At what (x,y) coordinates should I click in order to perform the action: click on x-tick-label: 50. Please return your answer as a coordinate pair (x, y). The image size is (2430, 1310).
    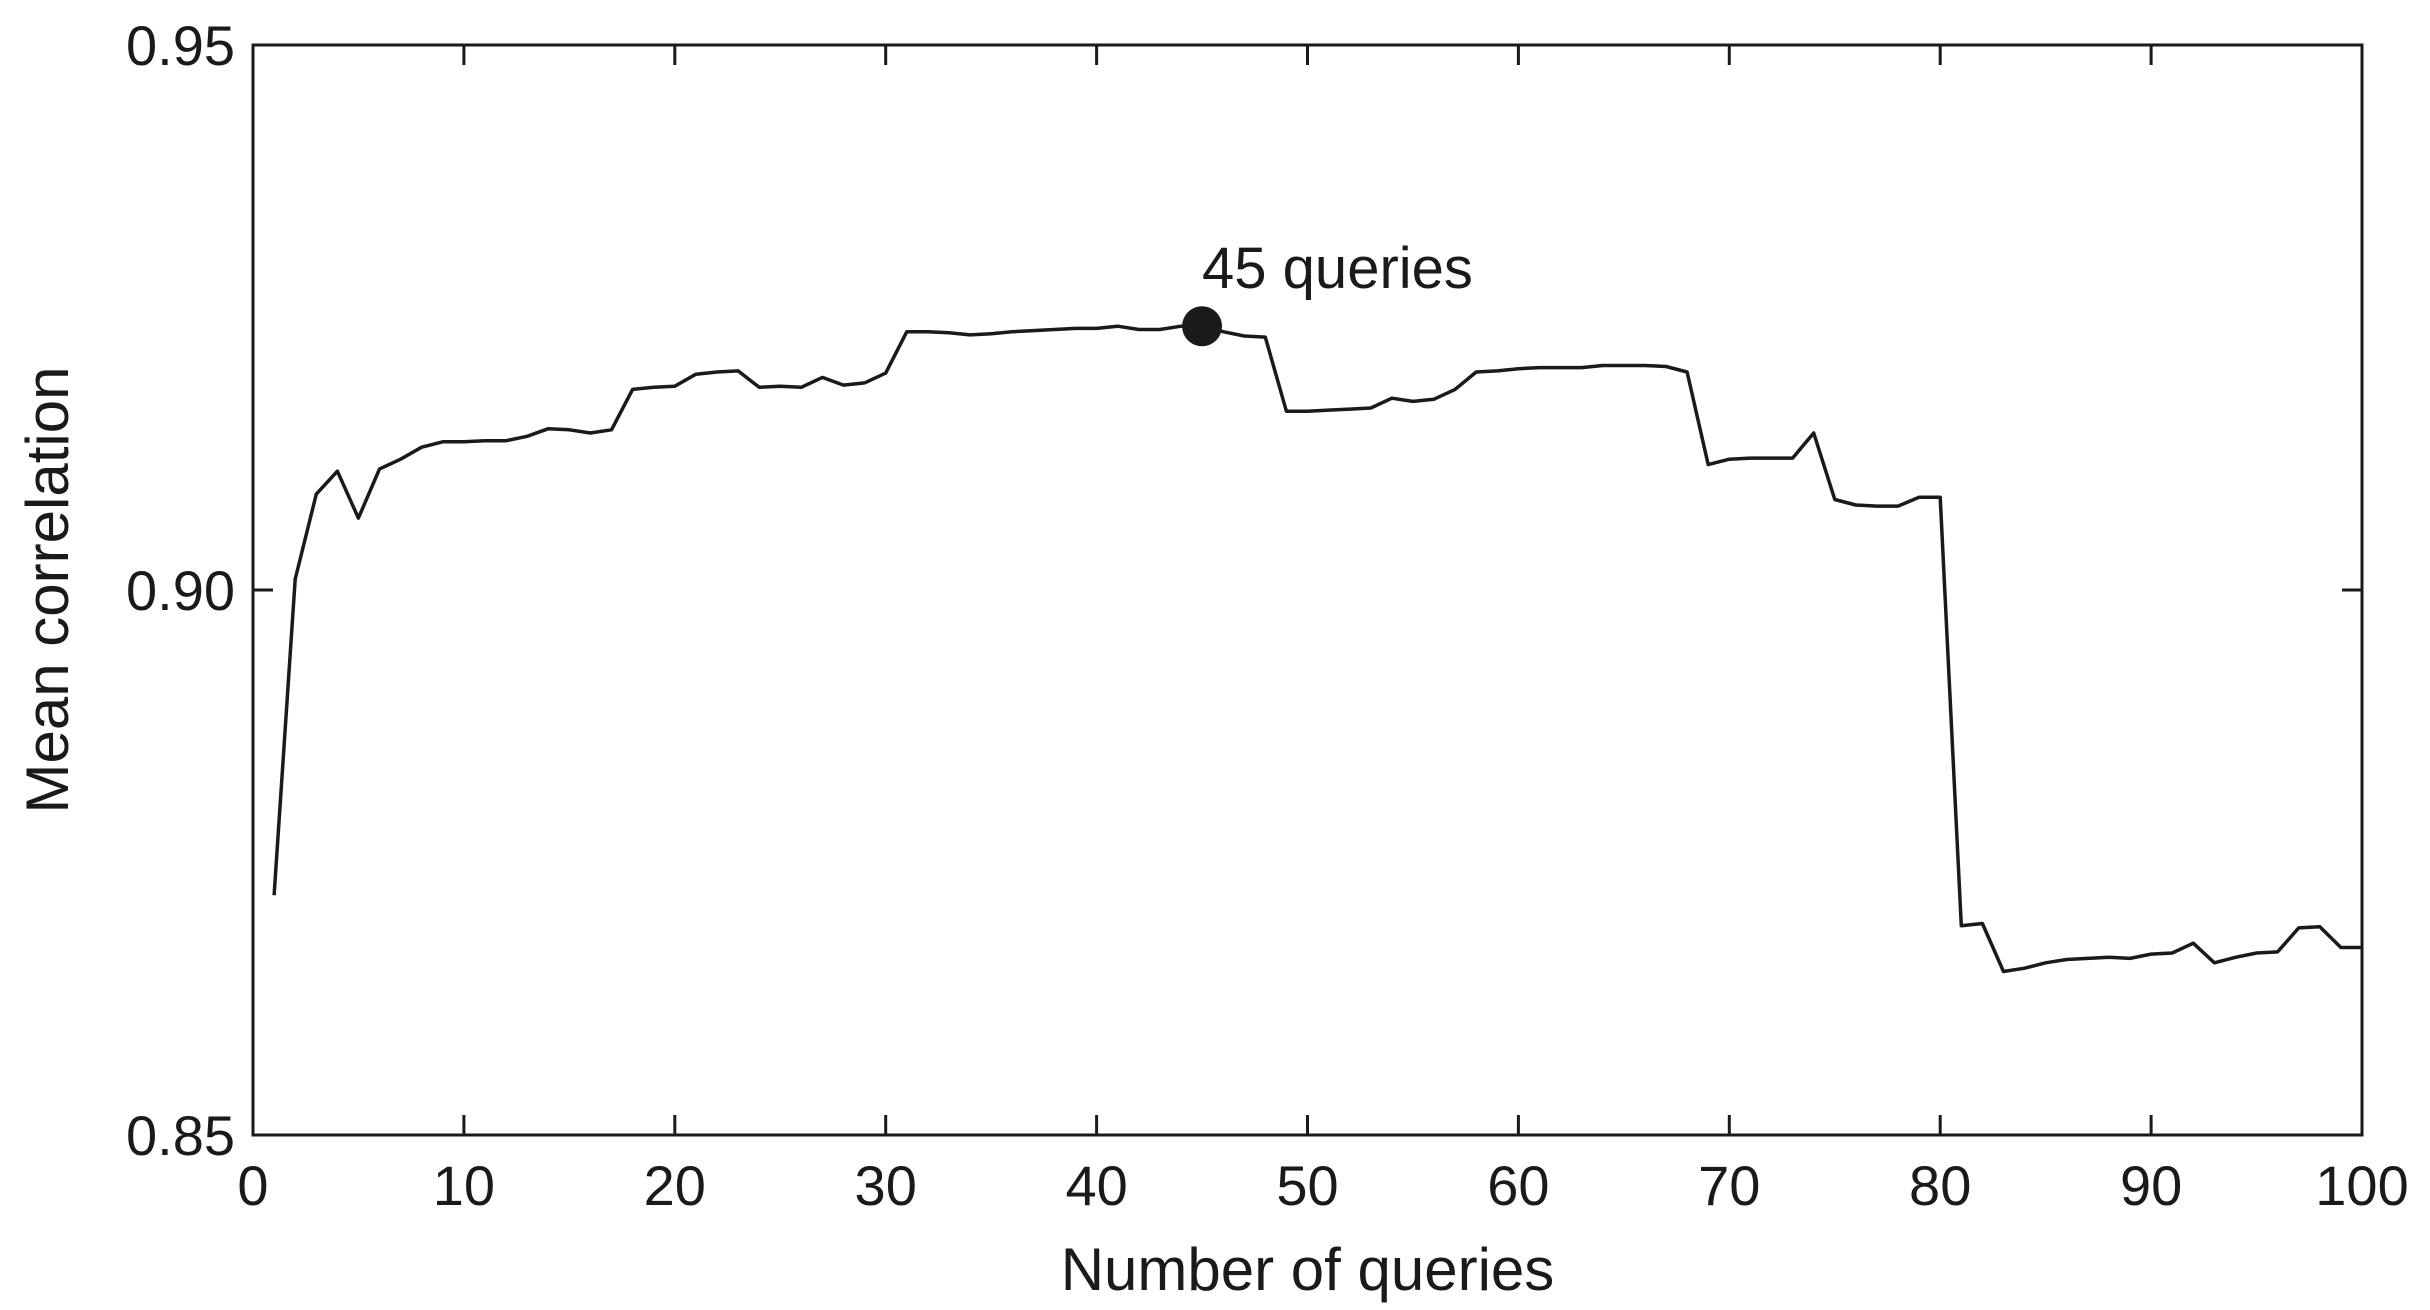
    Looking at the image, I should click on (1307, 1185).